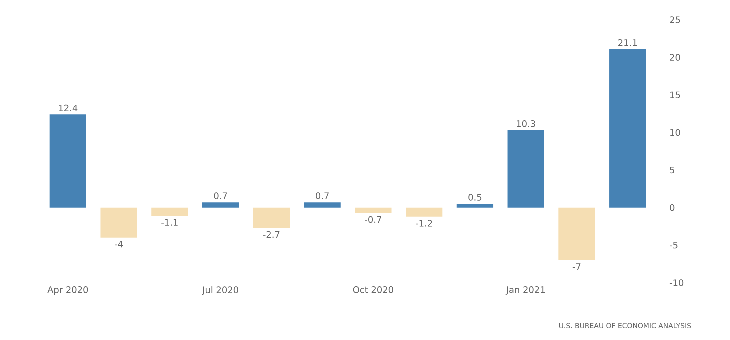 The width and height of the screenshot is (730, 340). Describe the element at coordinates (68, 108) in the screenshot. I see `data-label: 12.4` at that location.